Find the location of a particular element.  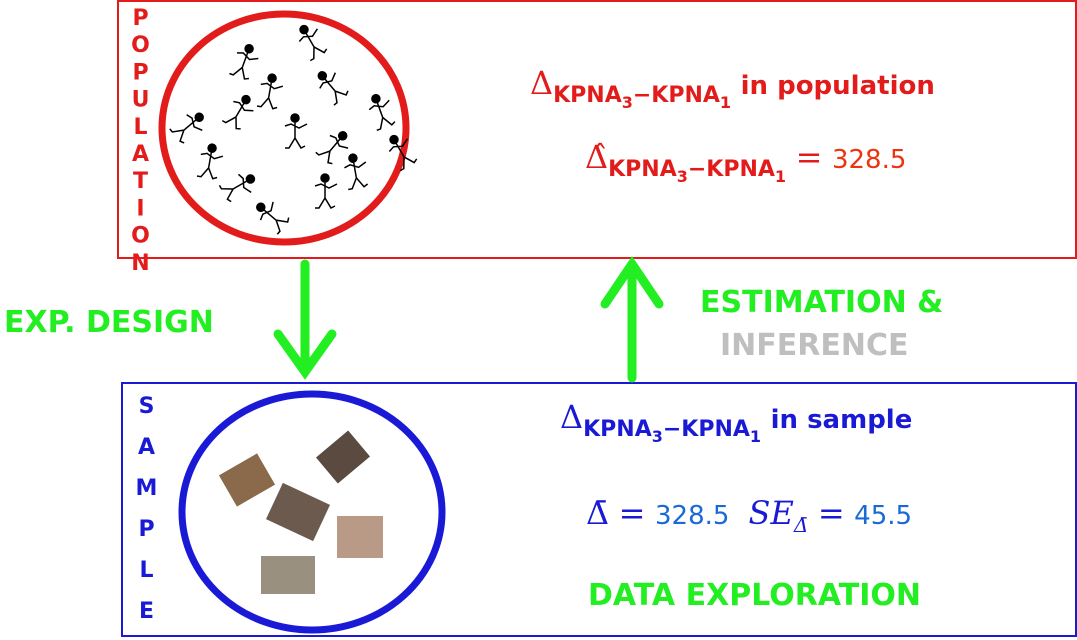

exploration-label: DATA EXPLORATION is located at coordinates (754, 595).